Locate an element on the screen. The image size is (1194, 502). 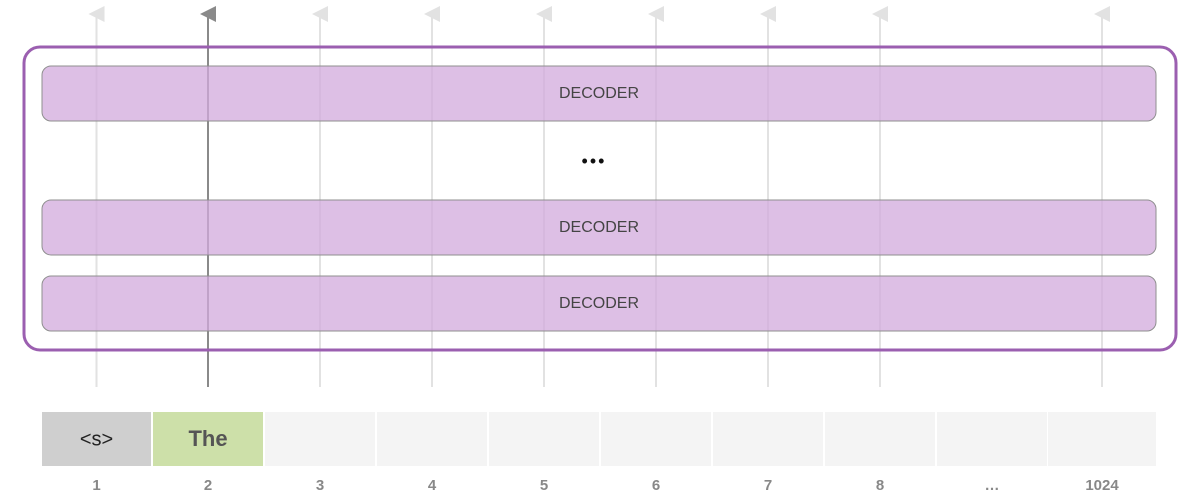
token: The is located at coordinates (207, 438).